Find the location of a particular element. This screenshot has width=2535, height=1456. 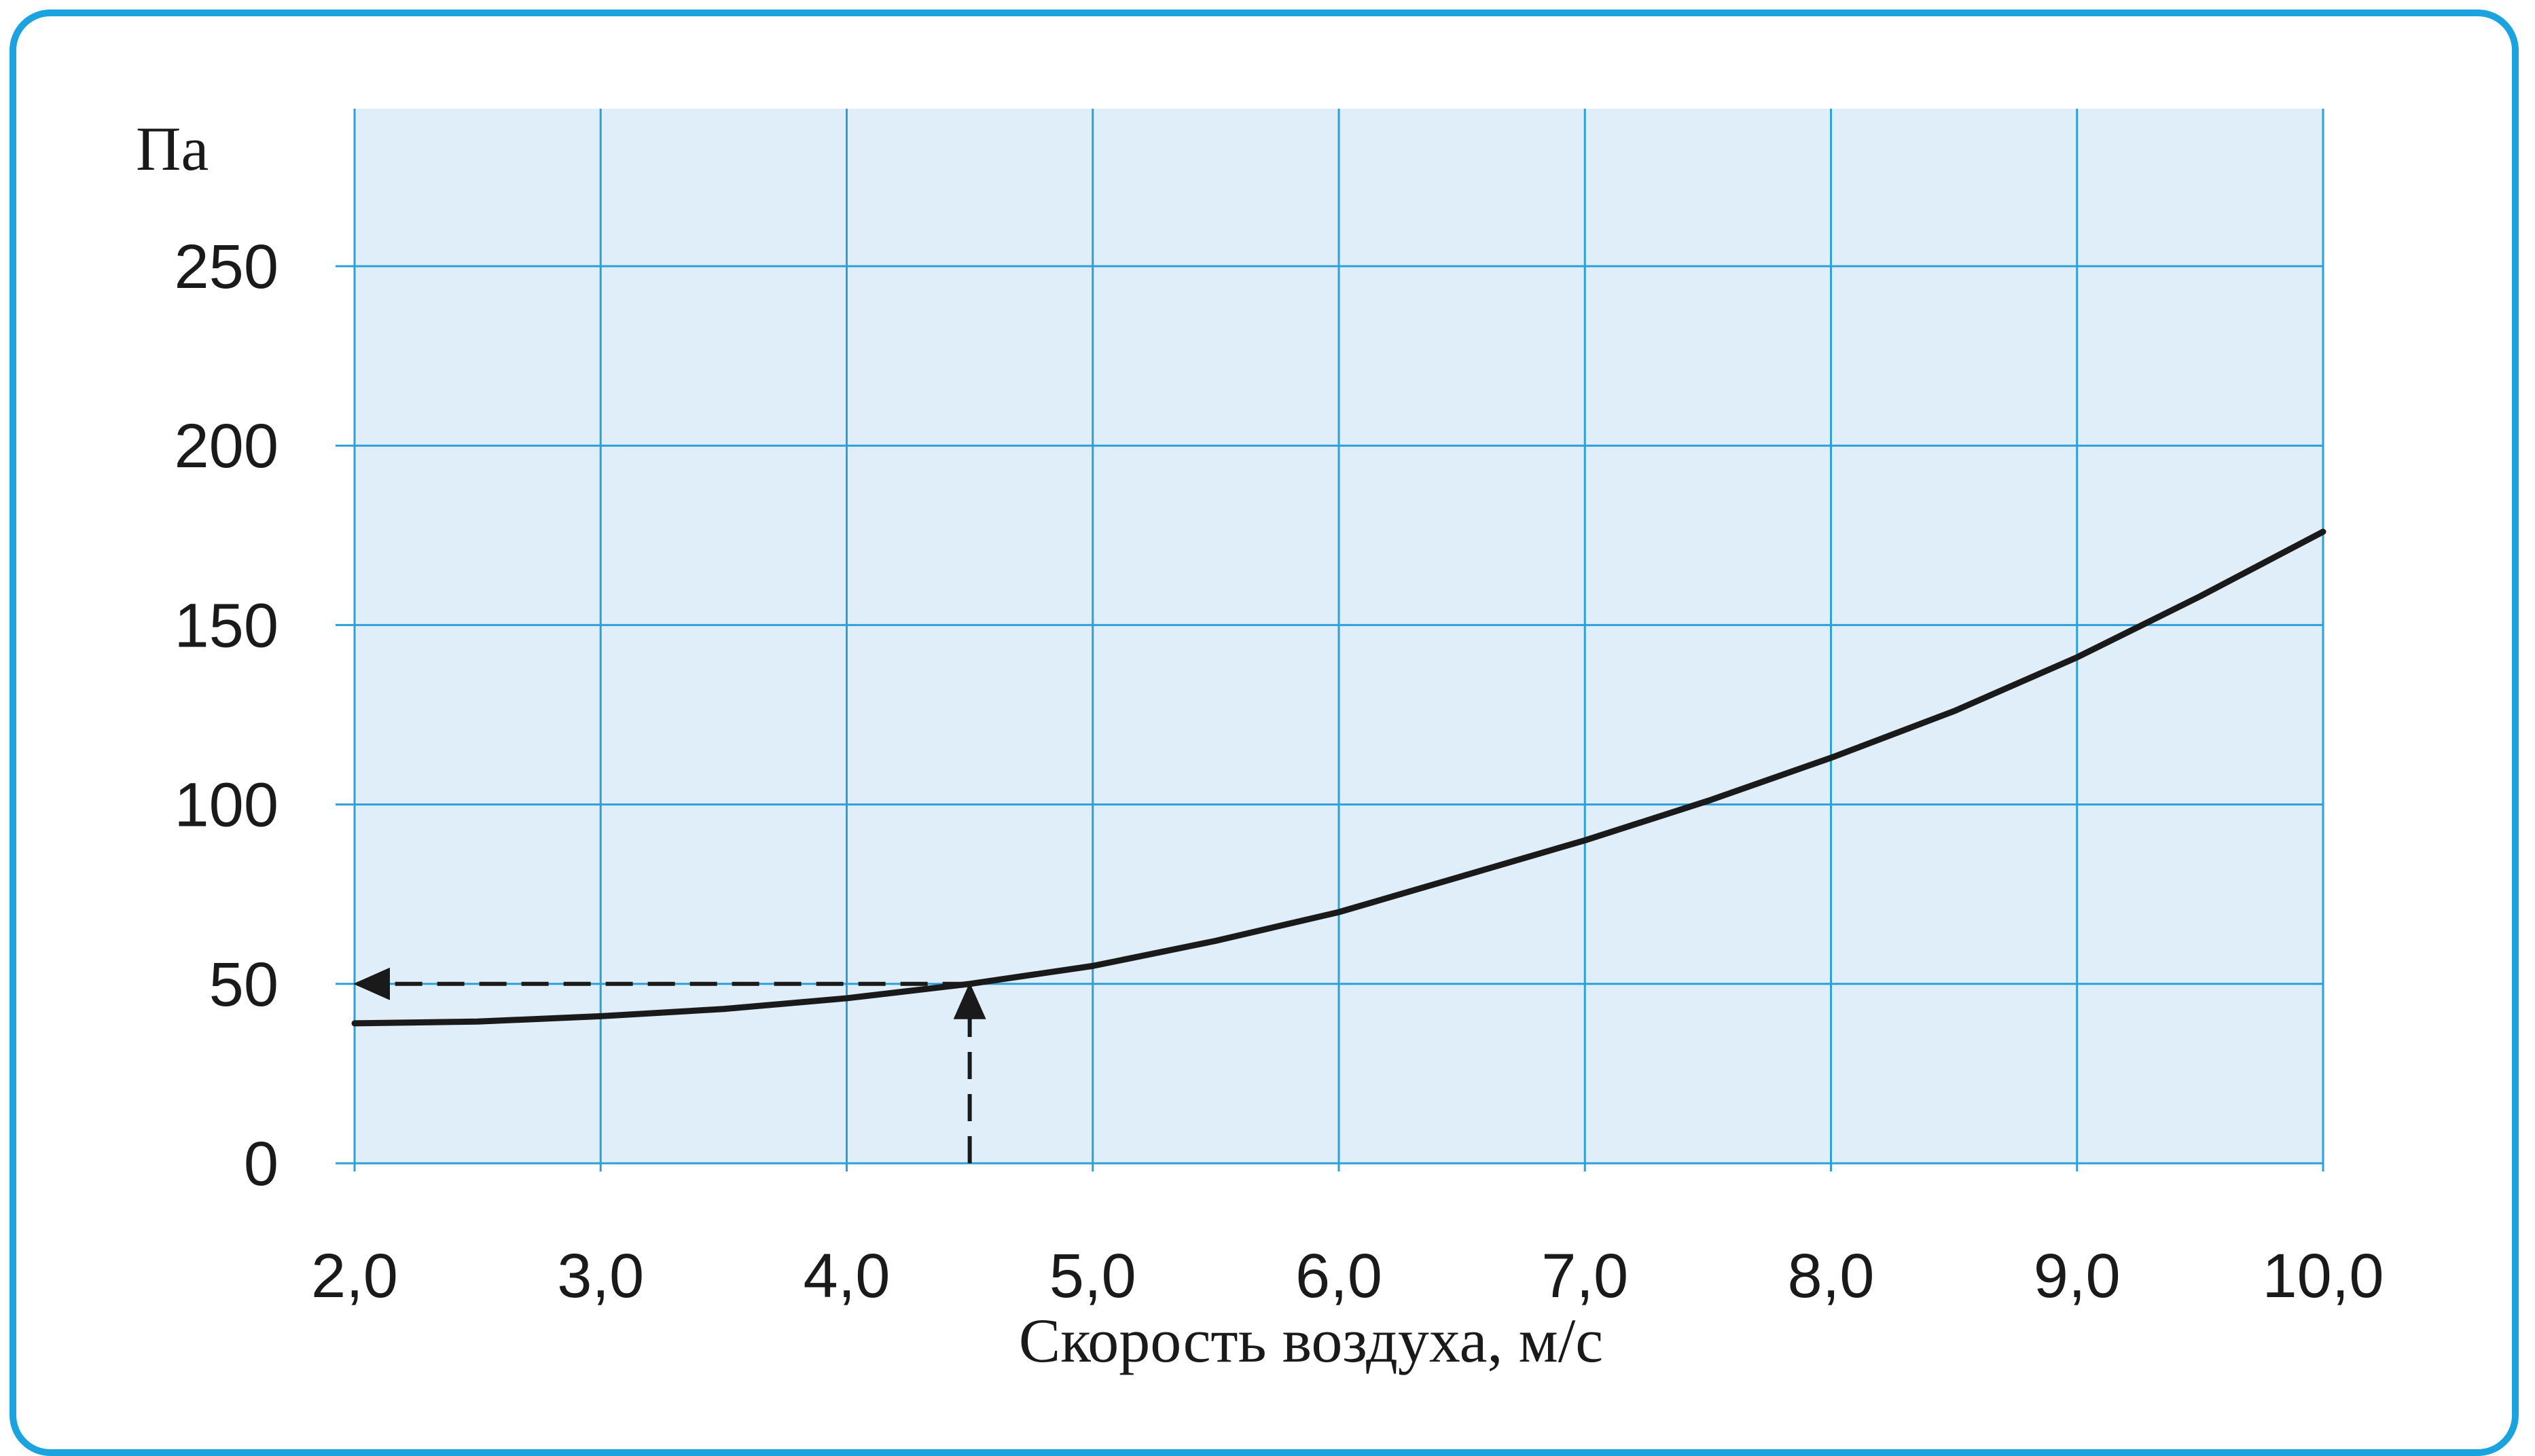

y-tick-label: 100 is located at coordinates (227, 805).